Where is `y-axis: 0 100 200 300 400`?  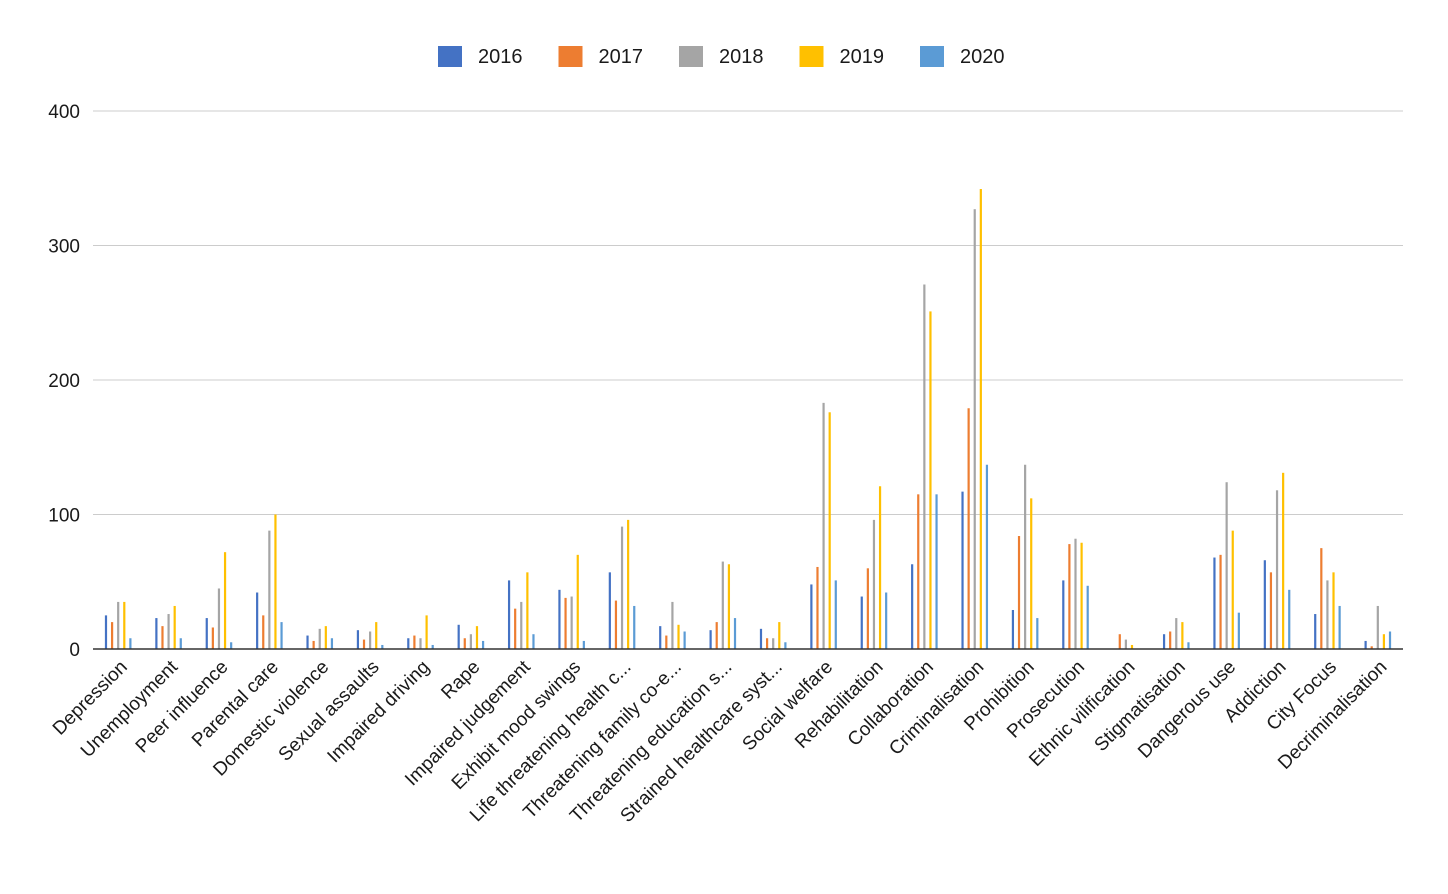
y-axis: 0 100 200 300 400 is located at coordinates (64, 381).